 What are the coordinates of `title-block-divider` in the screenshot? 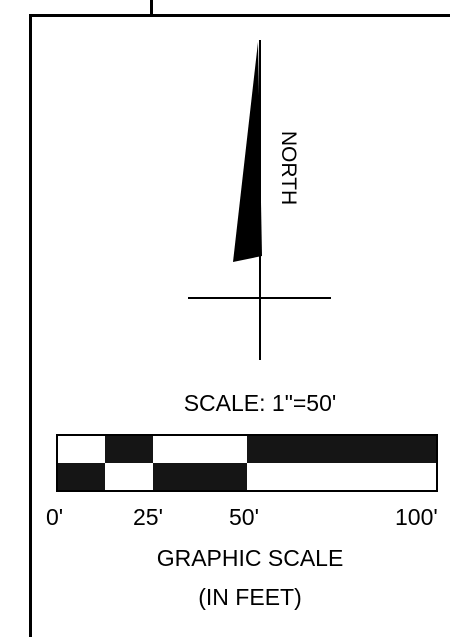 It's located at (151, 8).